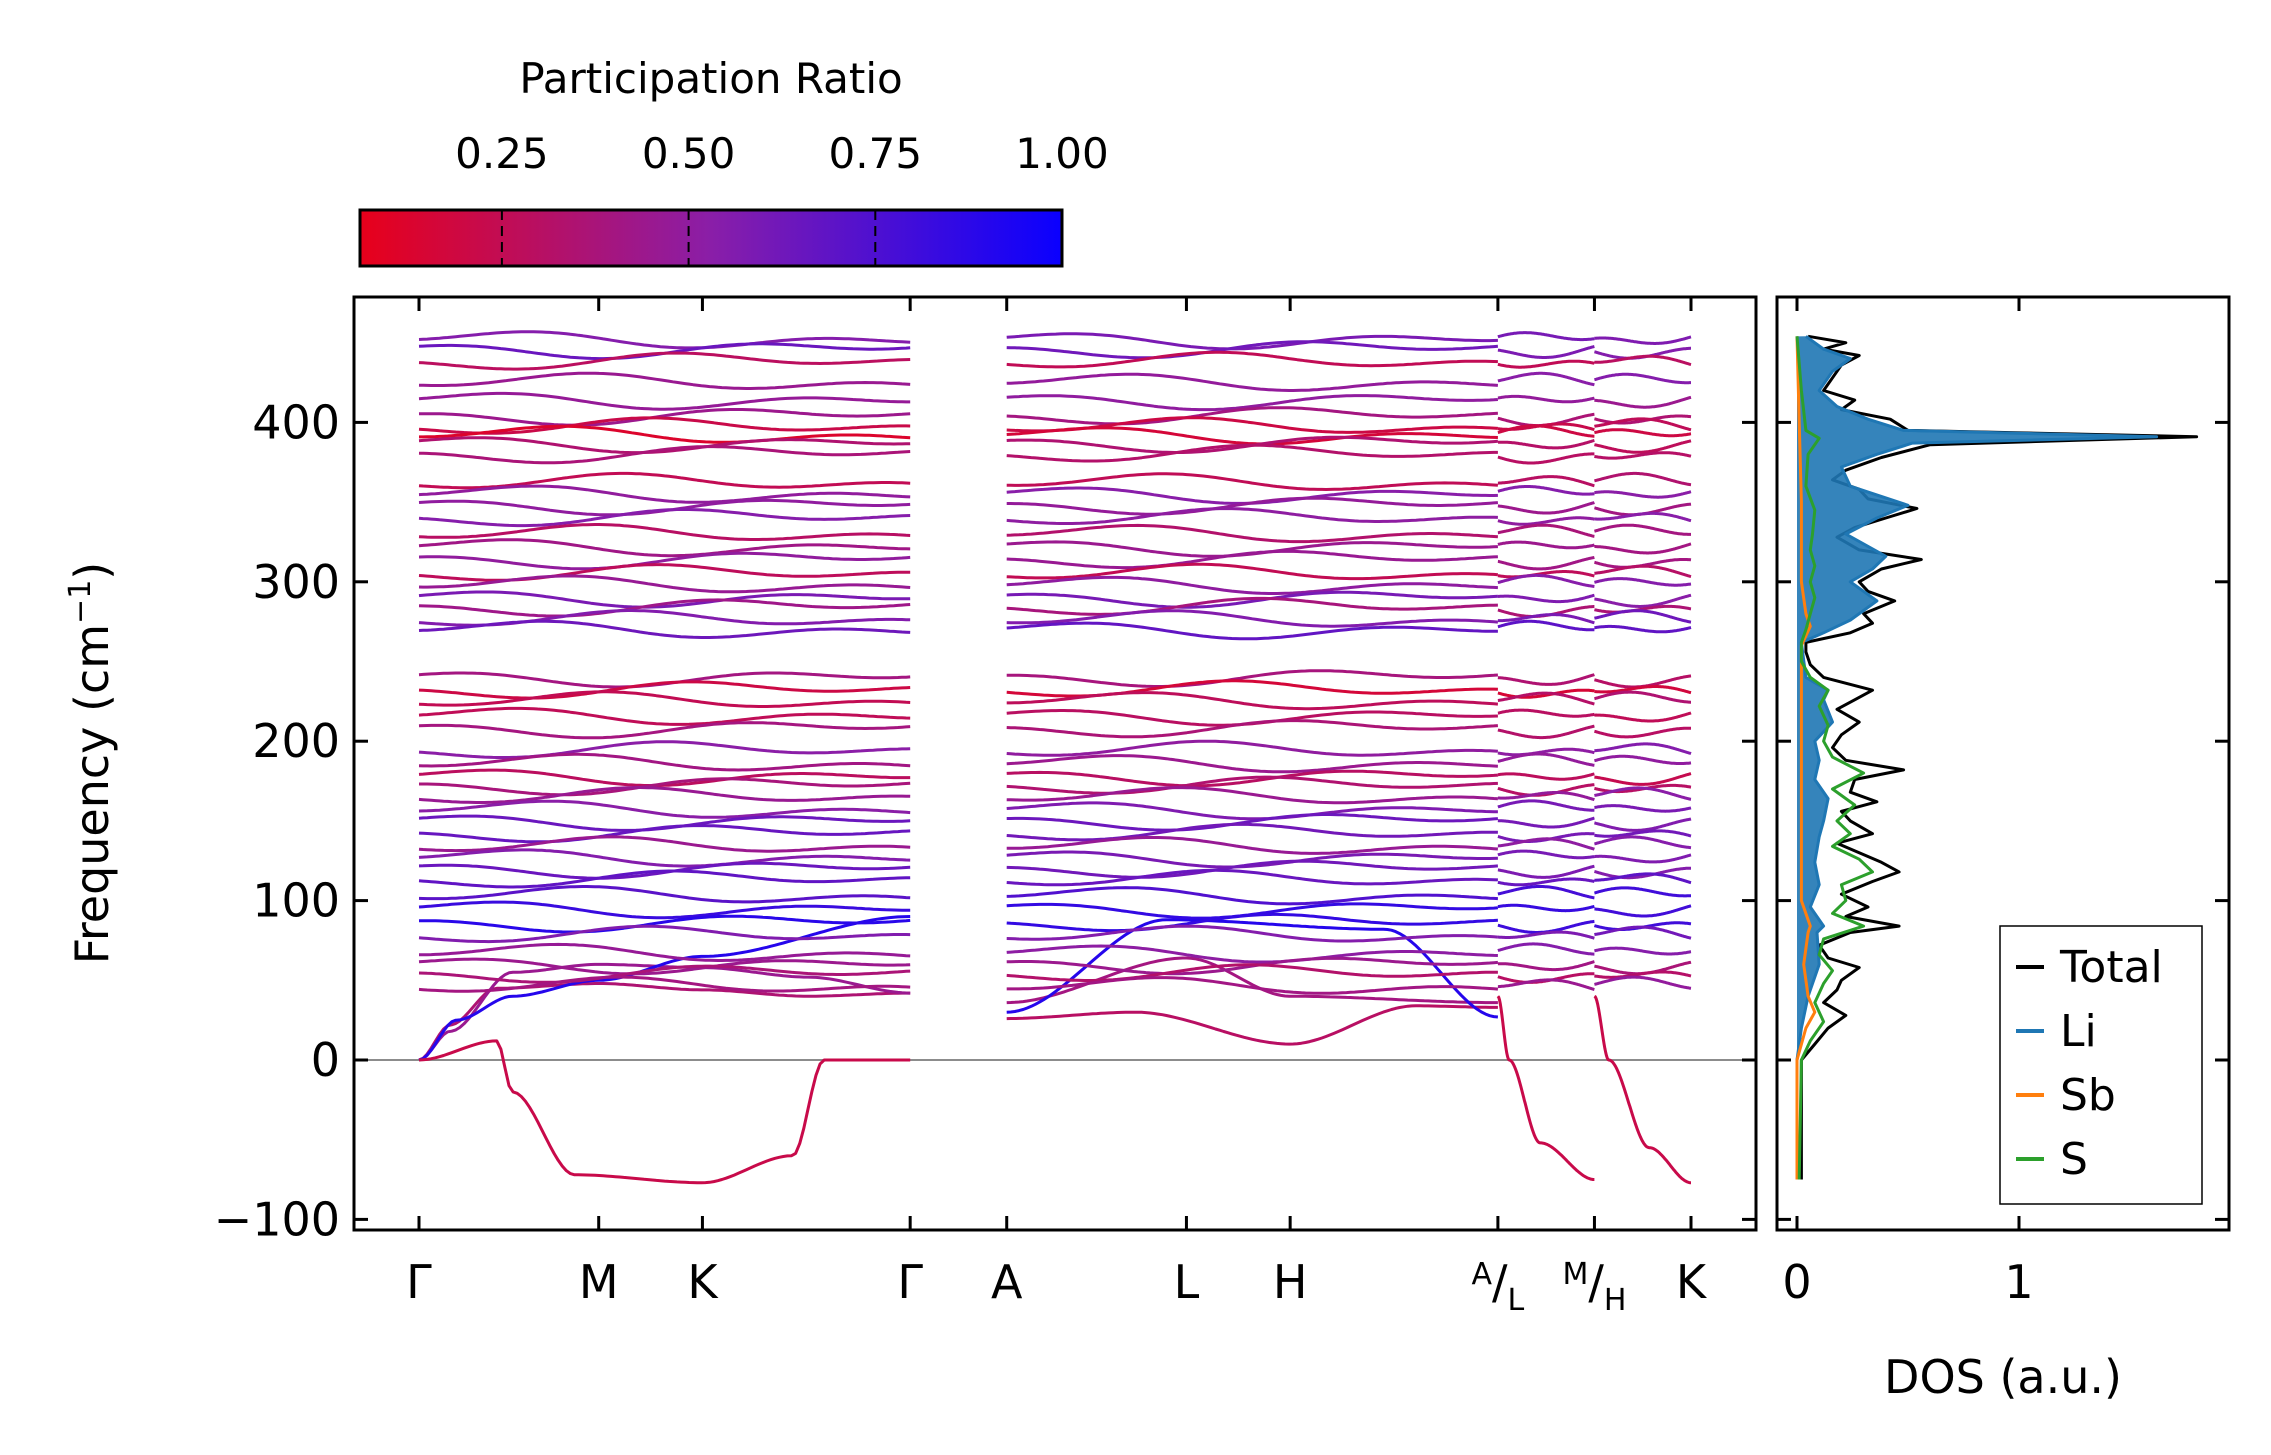 The image size is (2271, 1455). I want to click on legend-label: Total, so click(2111, 967).